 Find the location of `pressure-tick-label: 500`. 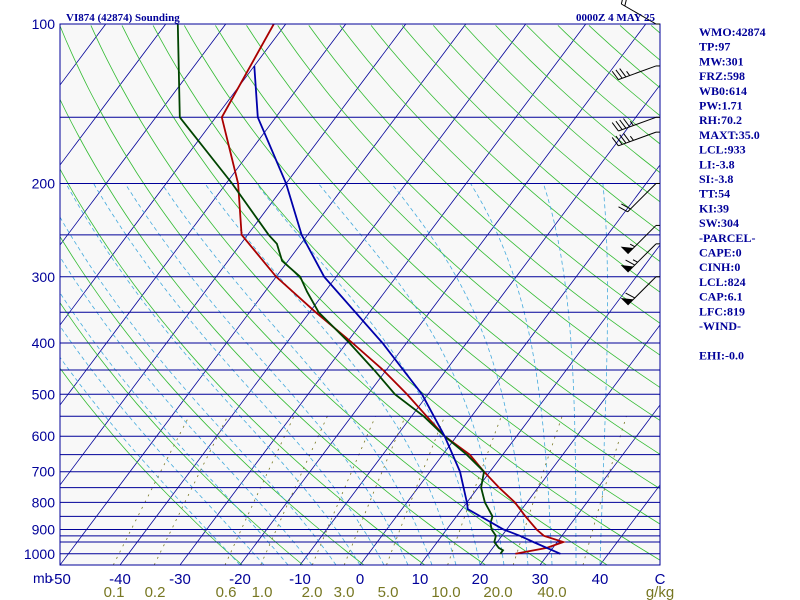

pressure-tick-label: 500 is located at coordinates (44, 394).